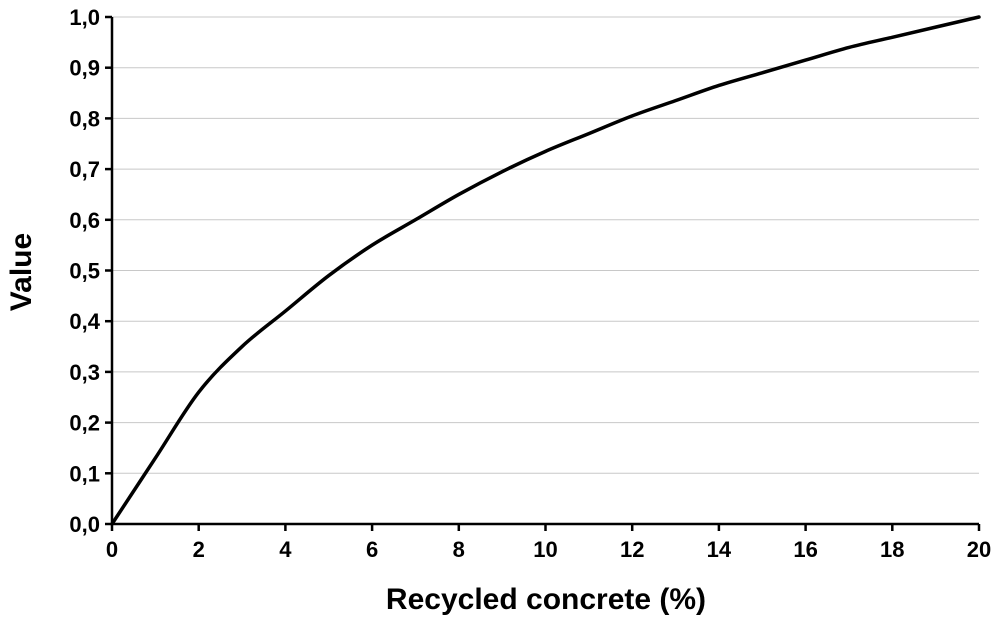 The image size is (1000, 620). Describe the element at coordinates (84, 321) in the screenshot. I see `y-tick-label: 0,4` at that location.